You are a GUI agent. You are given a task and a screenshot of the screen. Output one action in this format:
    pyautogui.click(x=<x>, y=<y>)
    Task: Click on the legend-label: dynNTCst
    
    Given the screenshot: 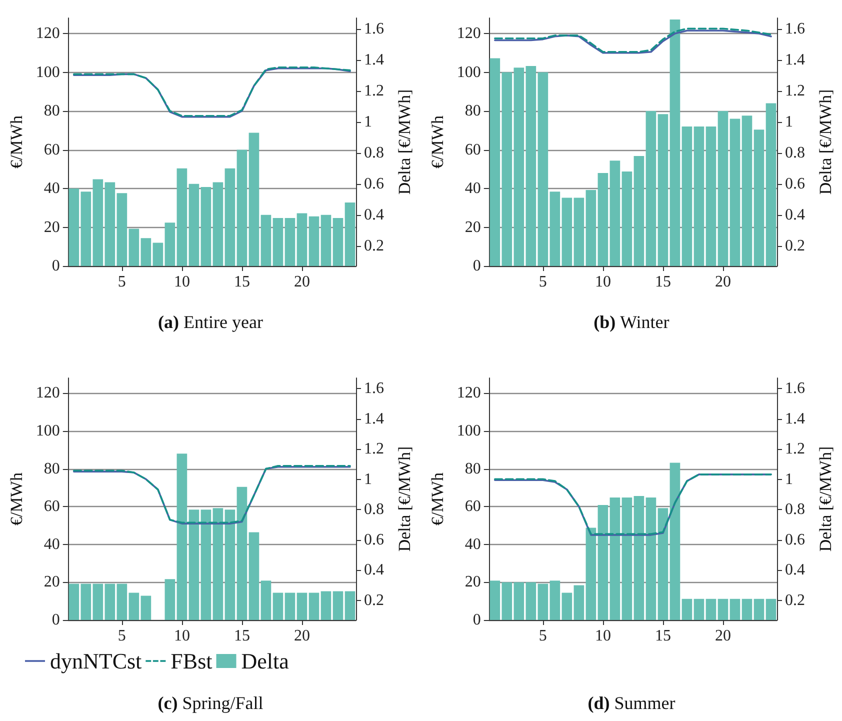 What is the action you would take?
    pyautogui.click(x=96, y=661)
    